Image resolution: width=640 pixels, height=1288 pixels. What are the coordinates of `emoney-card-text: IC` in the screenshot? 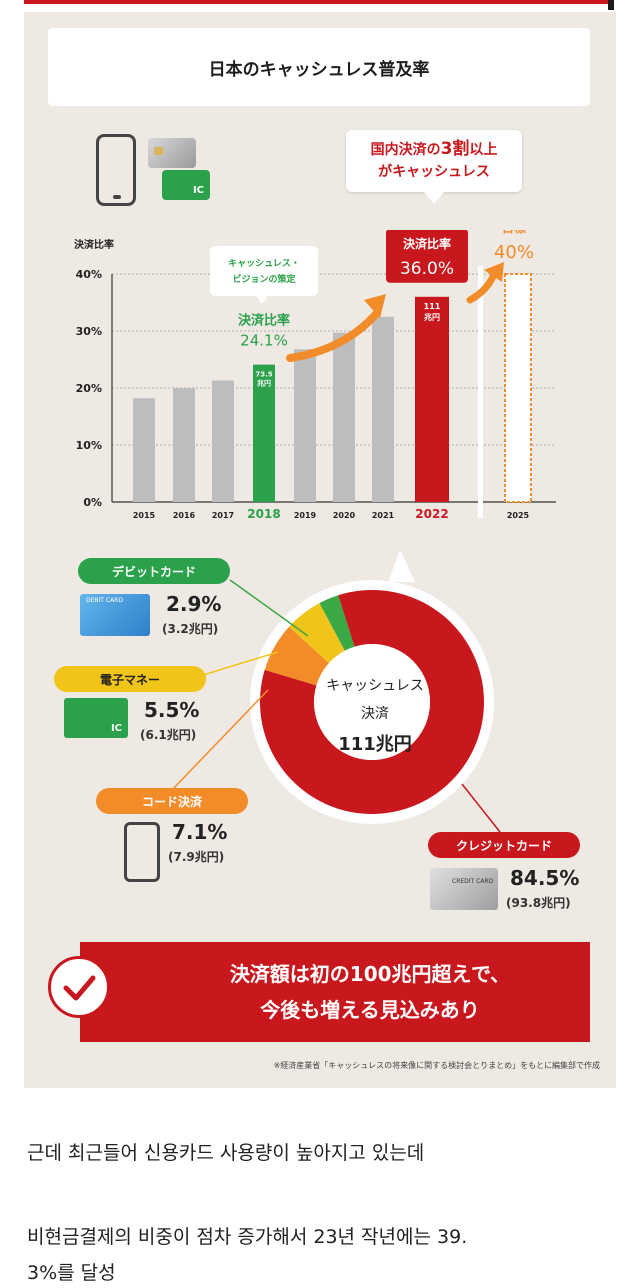 It's located at (116, 728).